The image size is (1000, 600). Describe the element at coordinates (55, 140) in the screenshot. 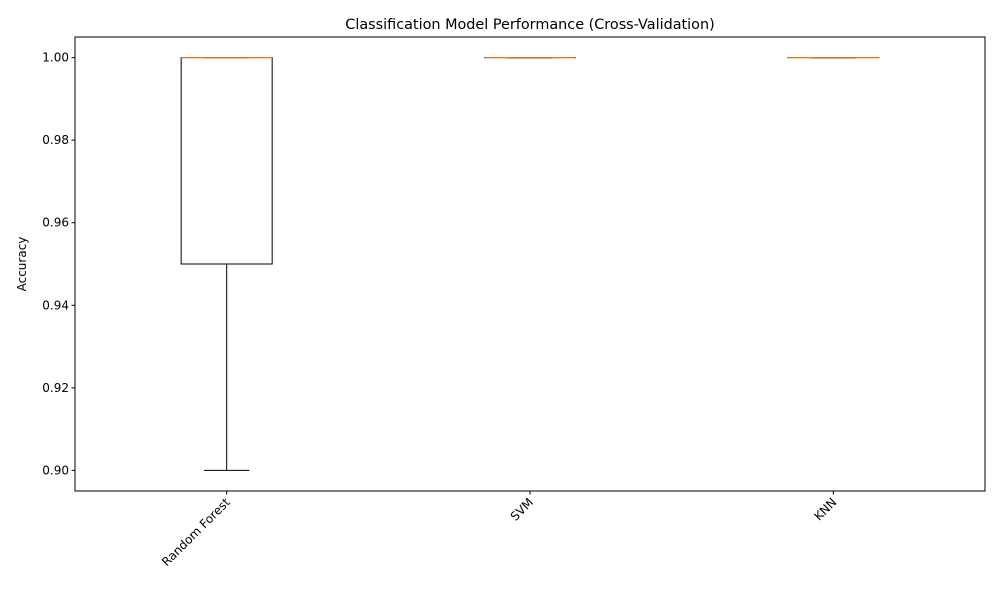

I see `y-tick-label: 0.98` at that location.